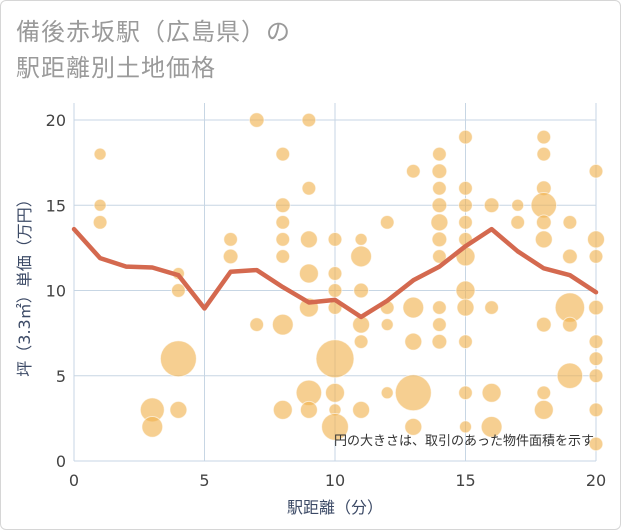  Describe the element at coordinates (24, 283) in the screenshot. I see `y-axis-title: 坪（3.3㎡）単価（万円）` at that location.